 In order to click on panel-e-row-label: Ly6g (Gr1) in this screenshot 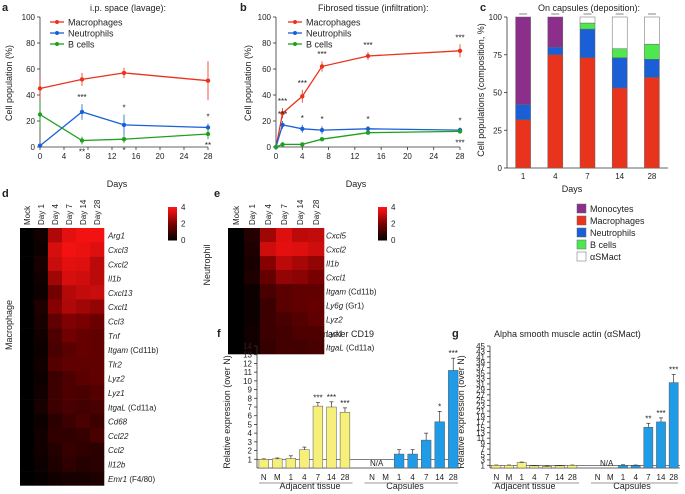, I will do `click(345, 306)`.